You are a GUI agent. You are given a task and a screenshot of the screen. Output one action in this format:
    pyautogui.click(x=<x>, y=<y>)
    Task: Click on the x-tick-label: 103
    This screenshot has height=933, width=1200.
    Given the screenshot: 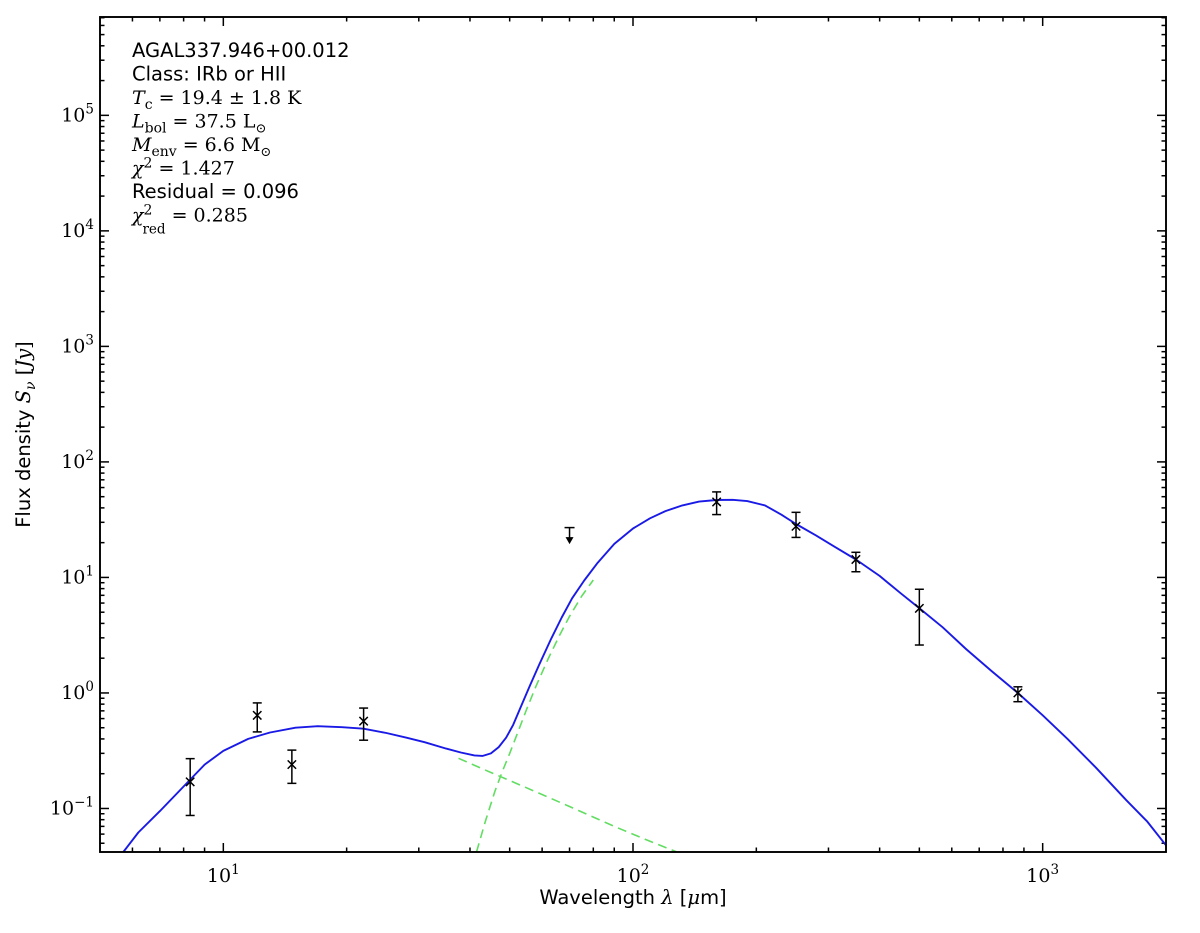 What is the action you would take?
    pyautogui.click(x=1042, y=874)
    